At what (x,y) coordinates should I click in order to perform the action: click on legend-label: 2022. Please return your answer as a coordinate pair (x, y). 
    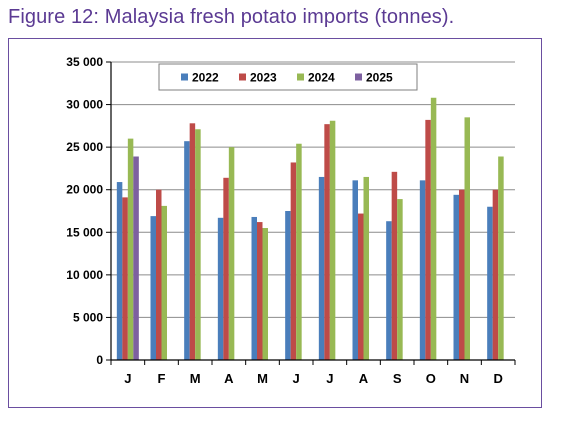
    Looking at the image, I should click on (205, 78).